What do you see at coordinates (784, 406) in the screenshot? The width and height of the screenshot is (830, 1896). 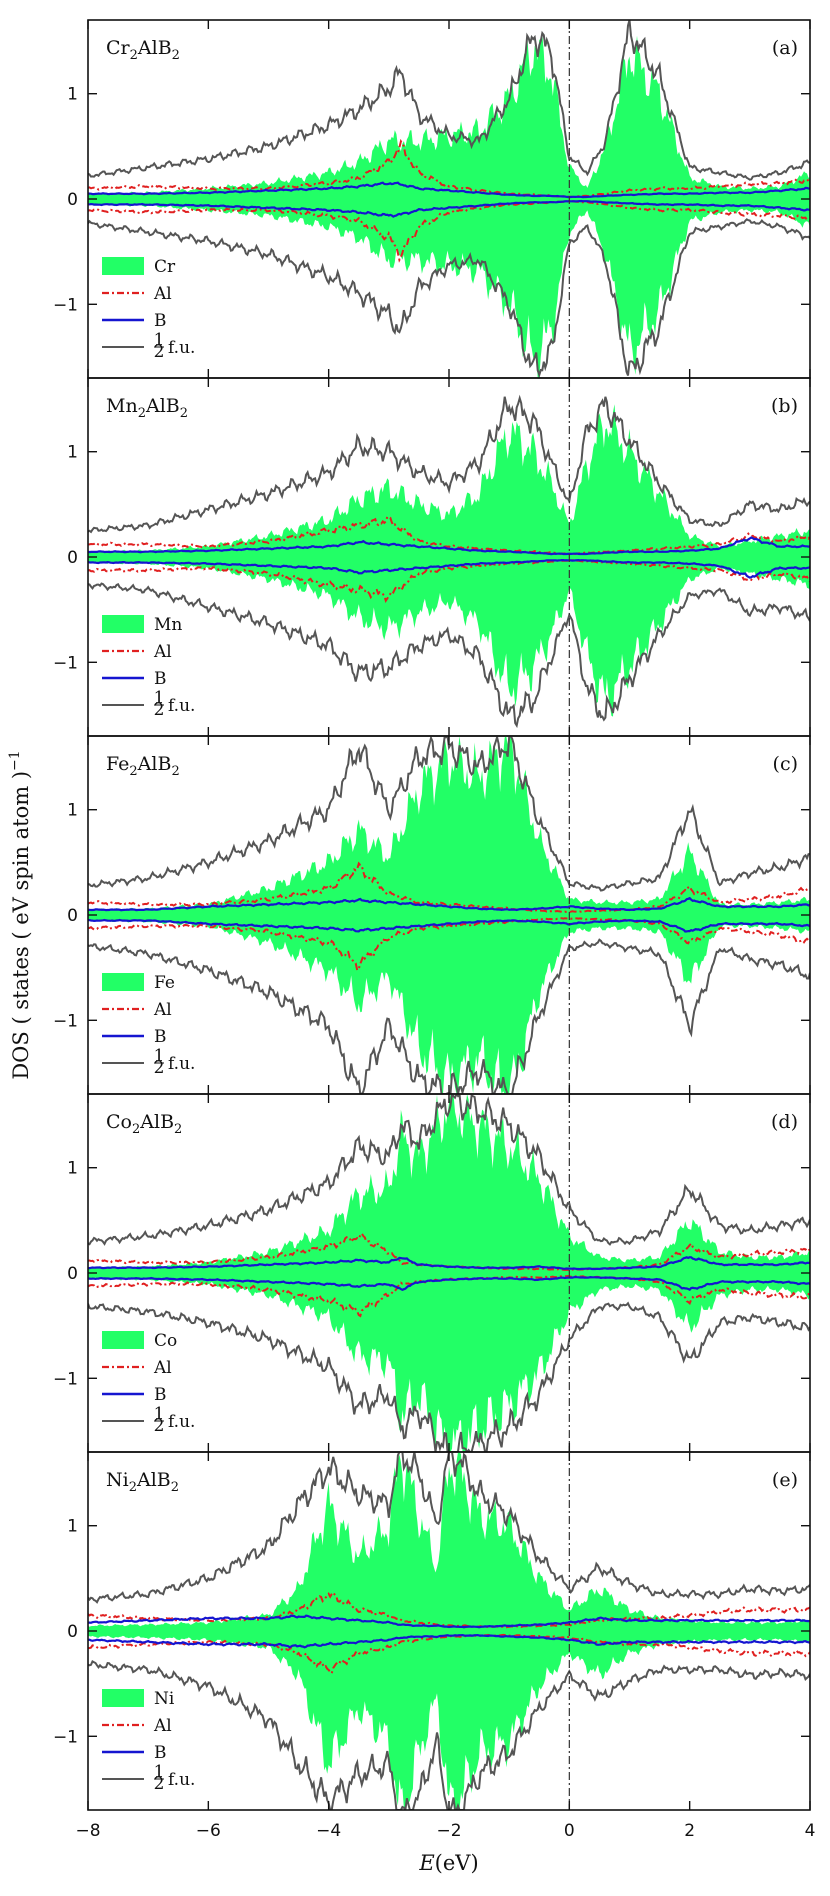 I see `panel-tag: (b)` at bounding box center [784, 406].